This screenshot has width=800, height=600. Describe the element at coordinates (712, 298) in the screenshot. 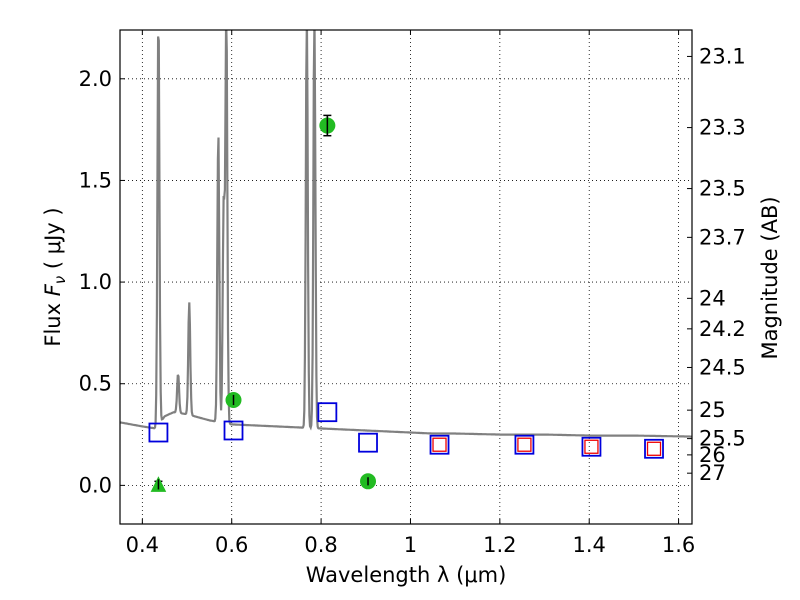

I see `magnitude-tick-label: 24` at that location.